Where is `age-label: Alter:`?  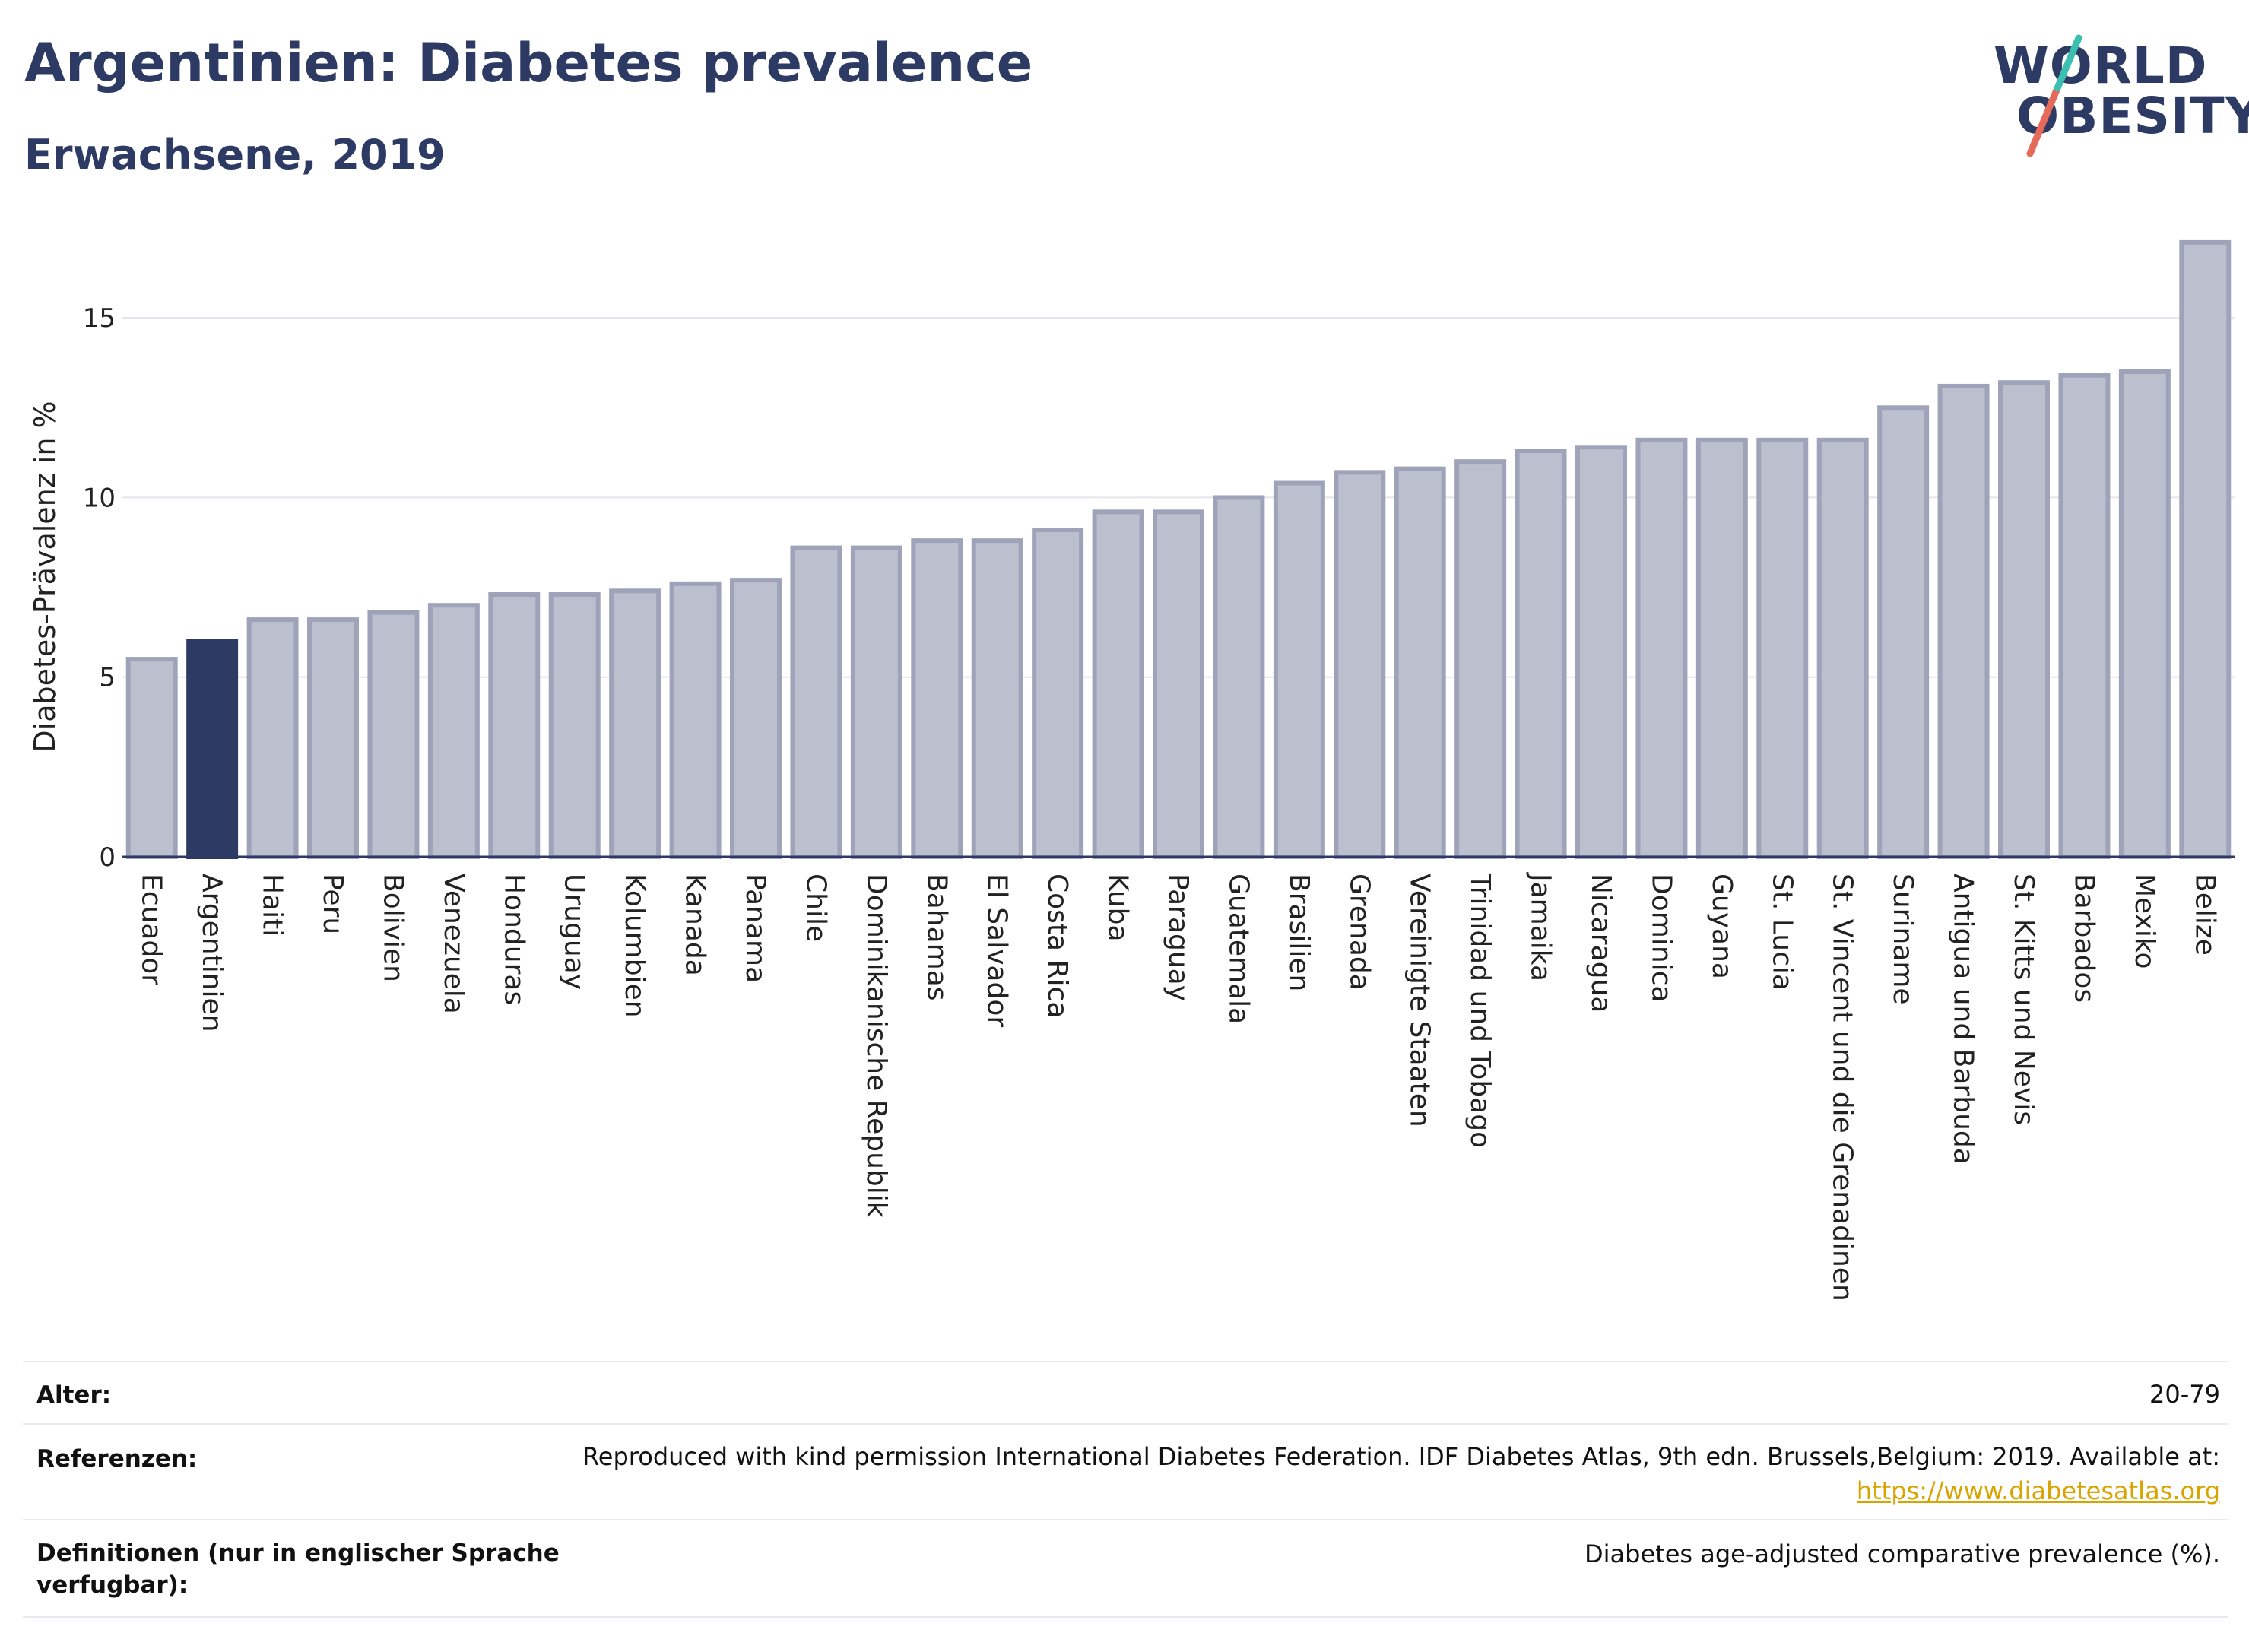
age-label: Alter: is located at coordinates (74, 1395).